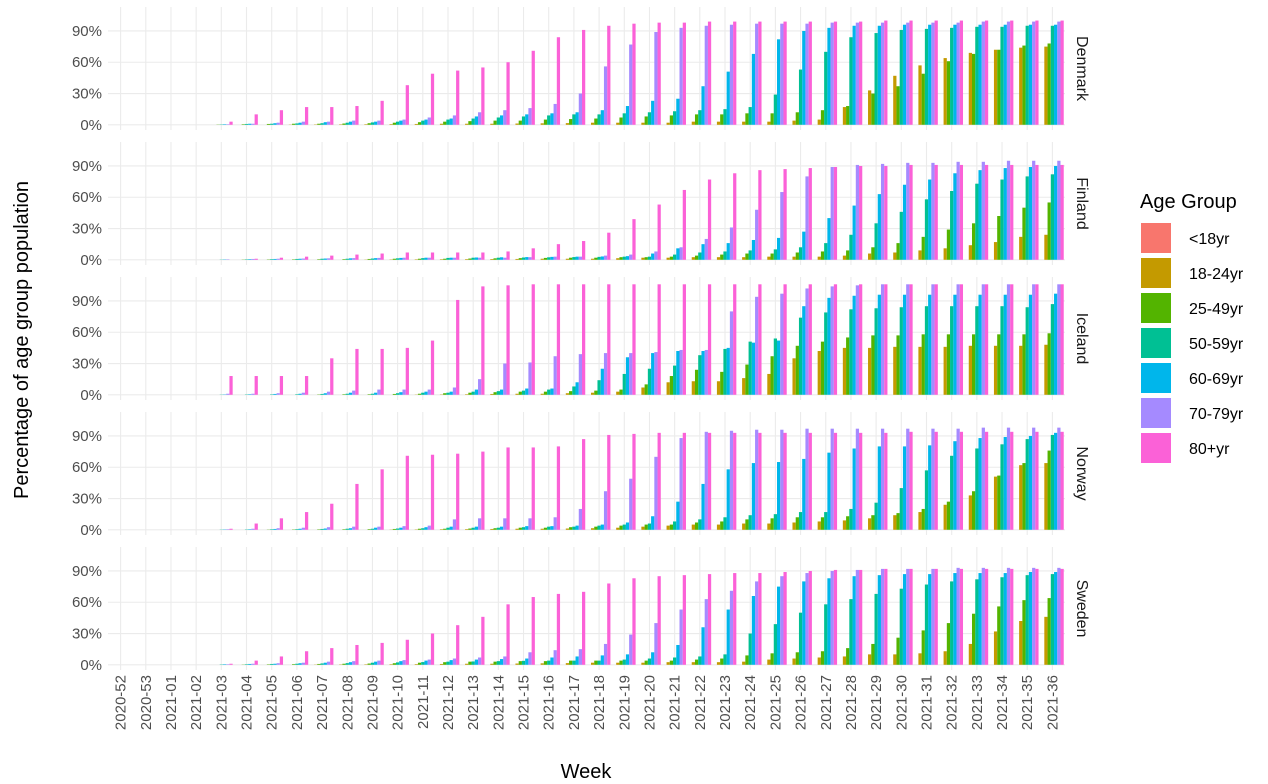  Describe the element at coordinates (1156, 413) in the screenshot. I see `legend-key` at that location.